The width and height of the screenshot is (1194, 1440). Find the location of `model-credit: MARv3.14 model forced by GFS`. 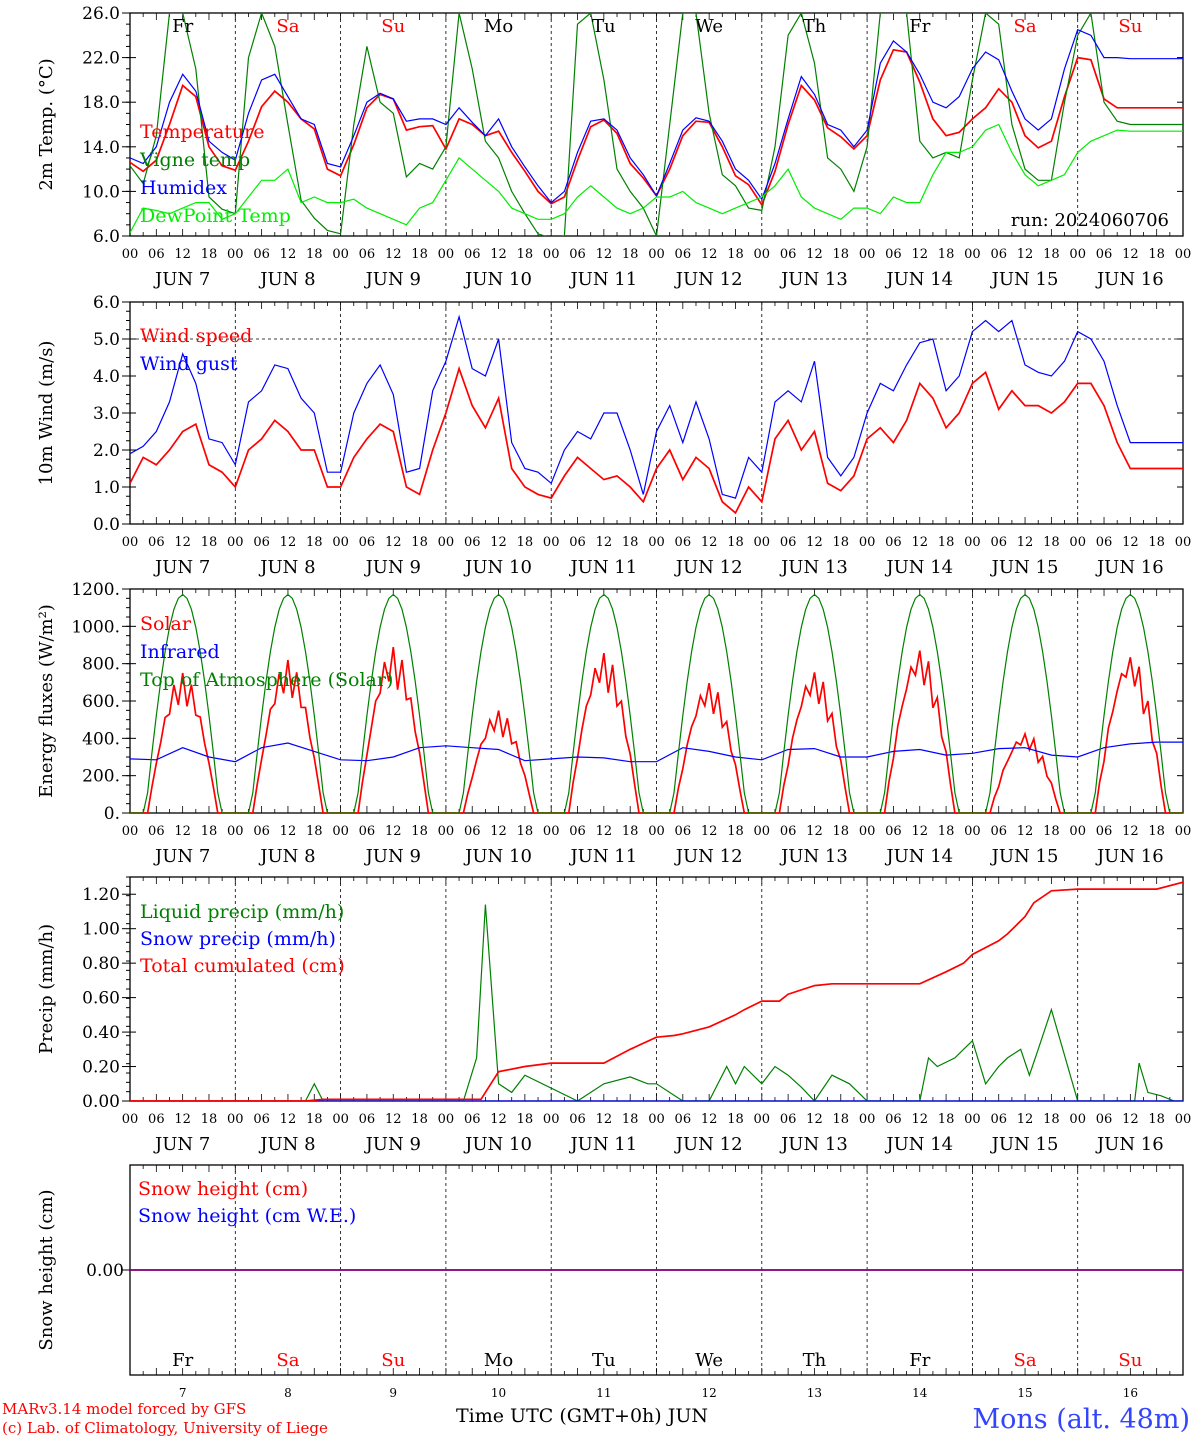

model-credit: MARv3.14 model forced by GFS is located at coordinates (124, 1409).